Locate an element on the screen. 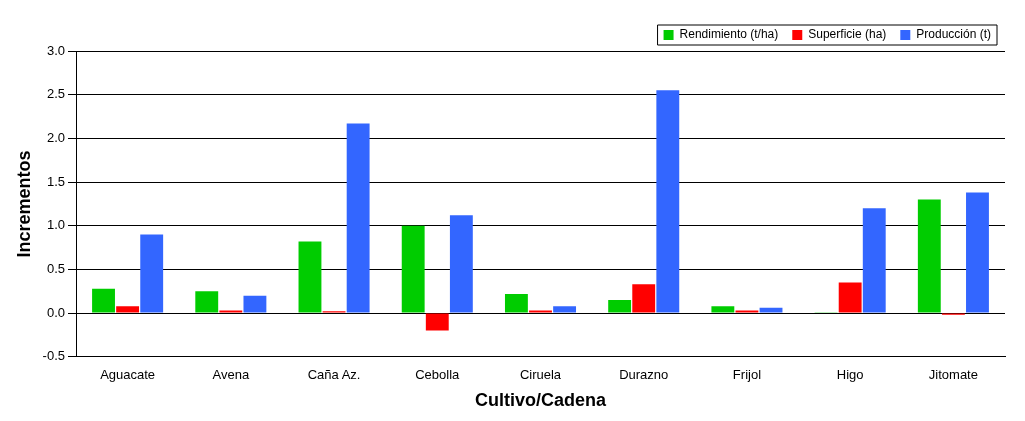 This screenshot has height=421, width=1025. legend-label: Superficie (ha) is located at coordinates (847, 34).